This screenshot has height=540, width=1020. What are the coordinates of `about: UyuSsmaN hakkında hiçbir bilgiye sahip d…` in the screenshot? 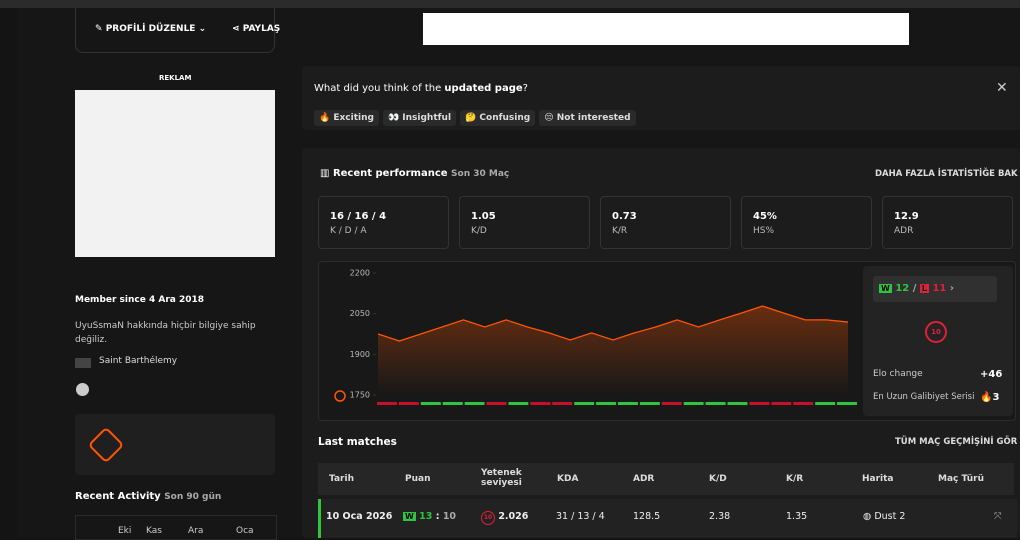 It's located at (165, 333).